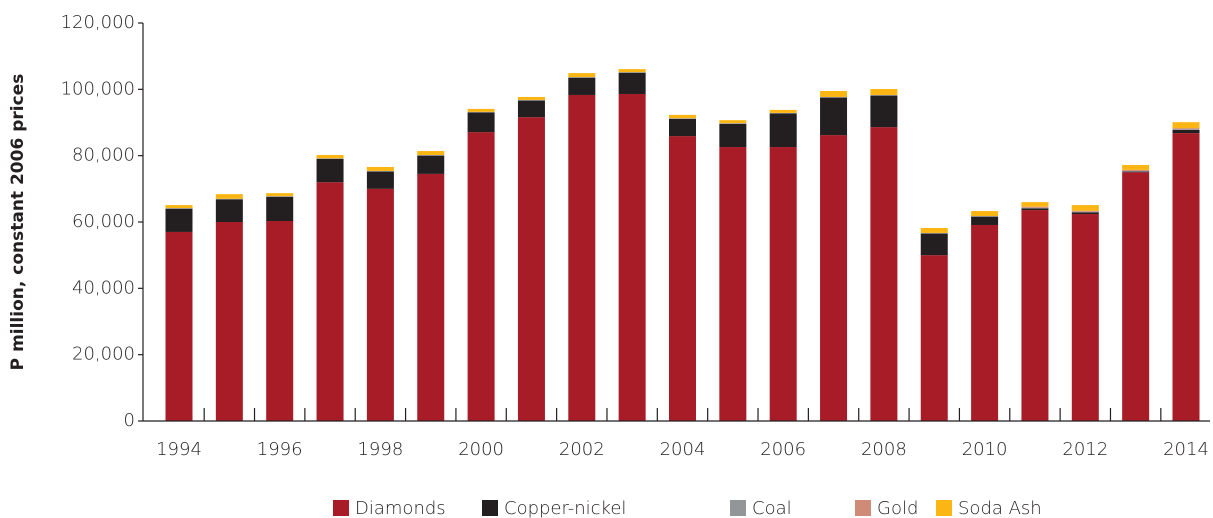 This screenshot has height=518, width=1213. What do you see at coordinates (897, 508) in the screenshot?
I see `legend-label: Gold` at bounding box center [897, 508].